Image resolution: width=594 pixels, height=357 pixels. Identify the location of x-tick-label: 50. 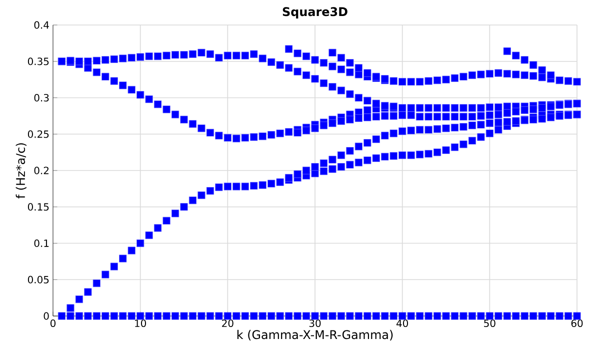
(490, 324).